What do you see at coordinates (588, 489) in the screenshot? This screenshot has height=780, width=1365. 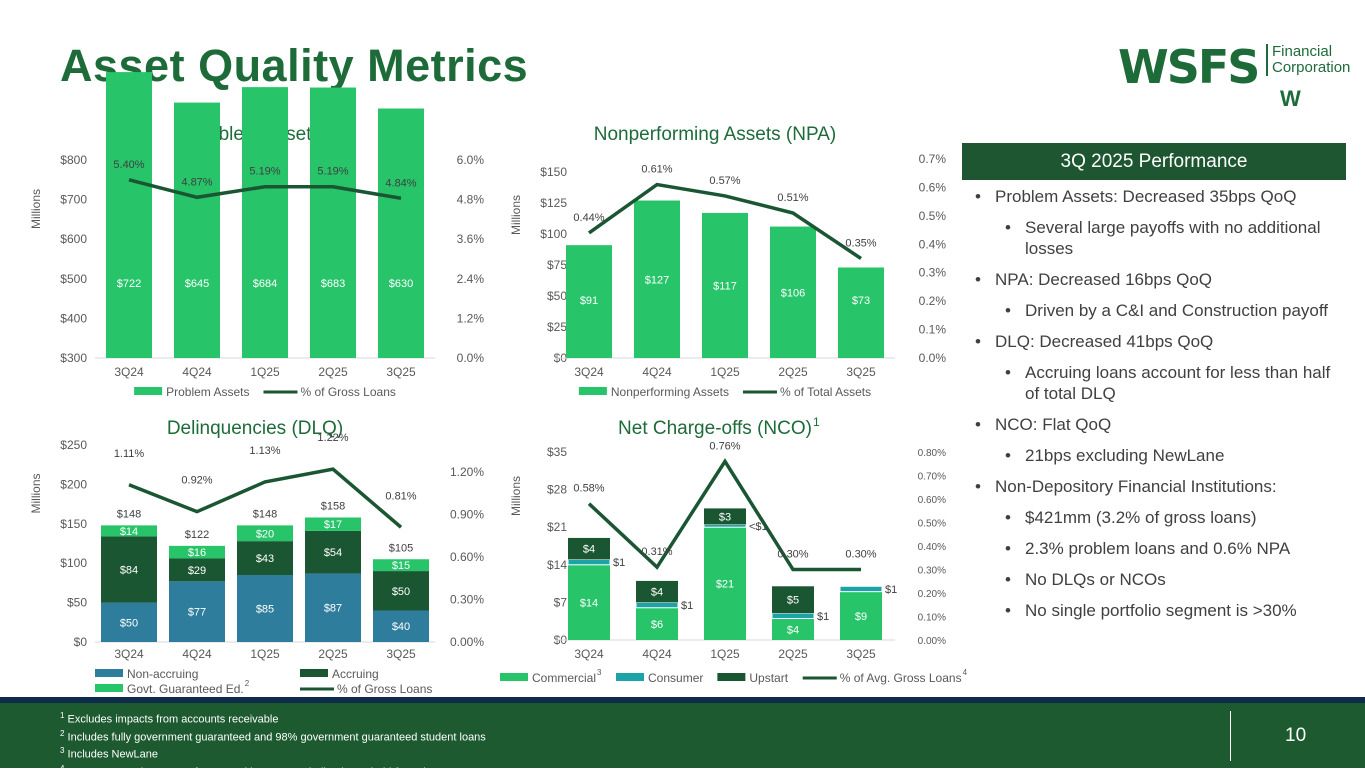 I see `line-value-label: 0.58%` at bounding box center [588, 489].